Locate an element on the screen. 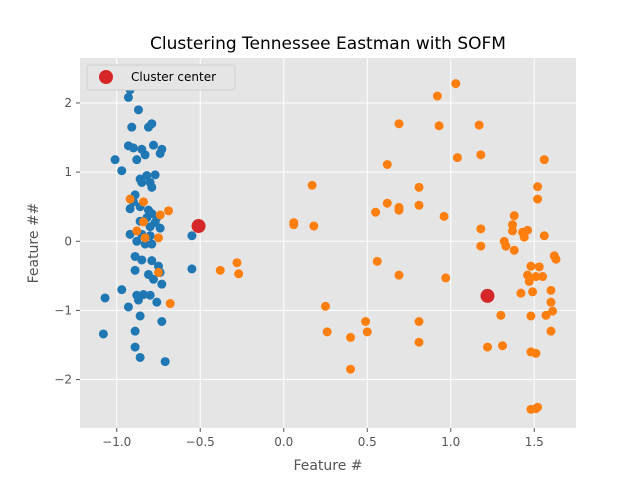  x-tick-label: −0.5 is located at coordinates (200, 442).